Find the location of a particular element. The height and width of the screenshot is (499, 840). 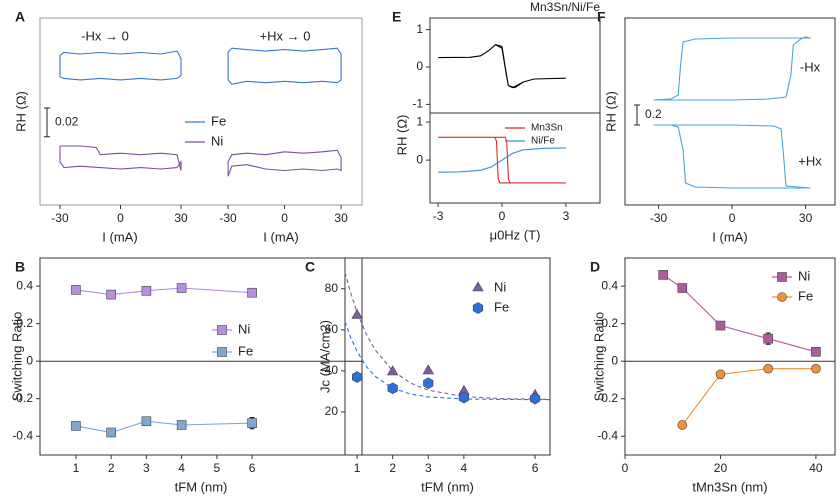

panel-e-frame is located at coordinates (515, 110).